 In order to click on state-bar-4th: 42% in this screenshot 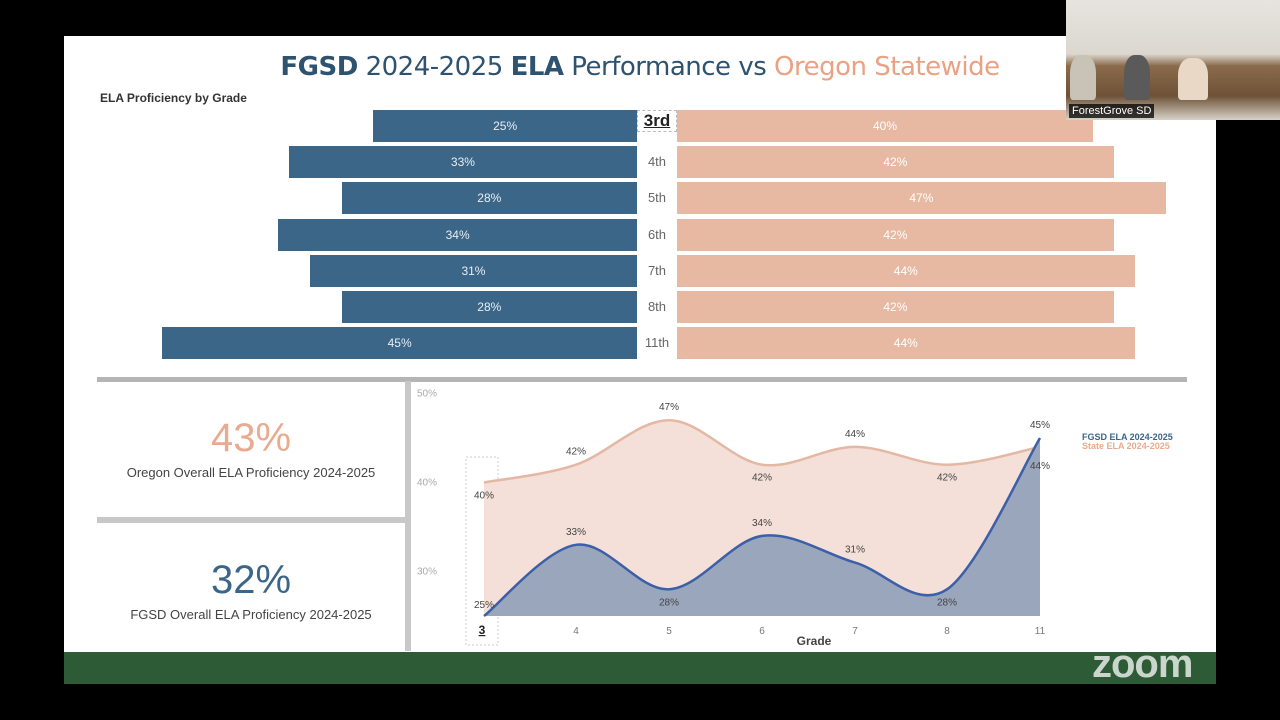, I will do `click(895, 162)`.